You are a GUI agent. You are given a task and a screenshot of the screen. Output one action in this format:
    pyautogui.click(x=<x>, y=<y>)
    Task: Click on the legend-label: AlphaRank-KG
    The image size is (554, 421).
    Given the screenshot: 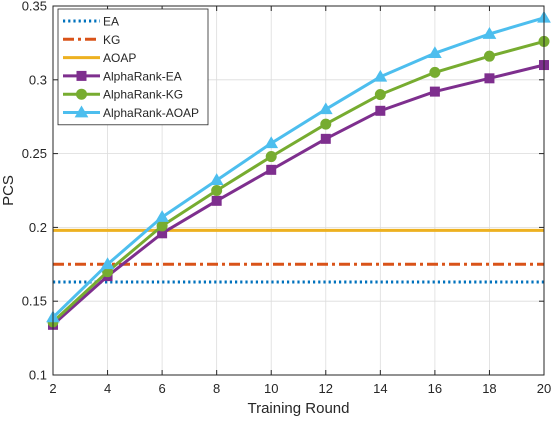 What is the action you would take?
    pyautogui.click(x=143, y=95)
    